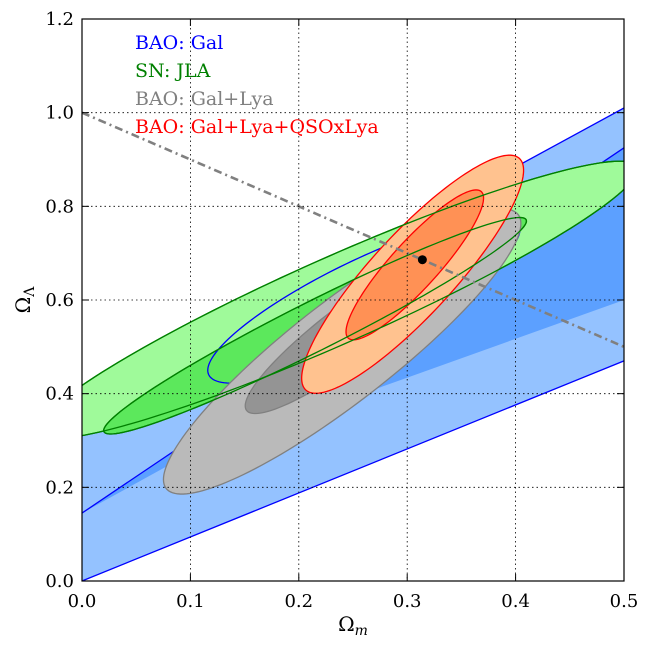 Image resolution: width=651 pixels, height=648 pixels. I want to click on y-tick-label: 1.2, so click(59, 19).